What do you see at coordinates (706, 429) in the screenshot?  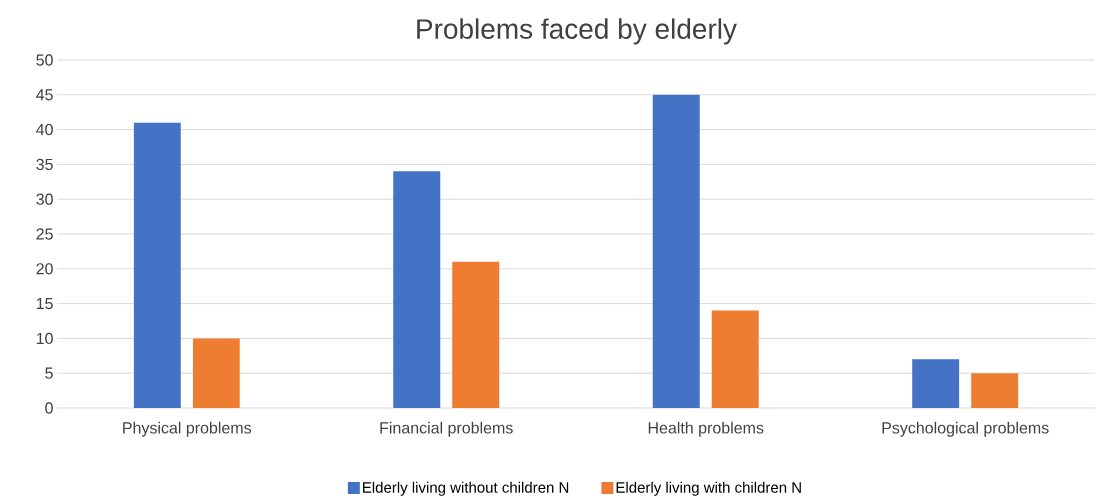 I see `x-tick-label: Health problems` at bounding box center [706, 429].